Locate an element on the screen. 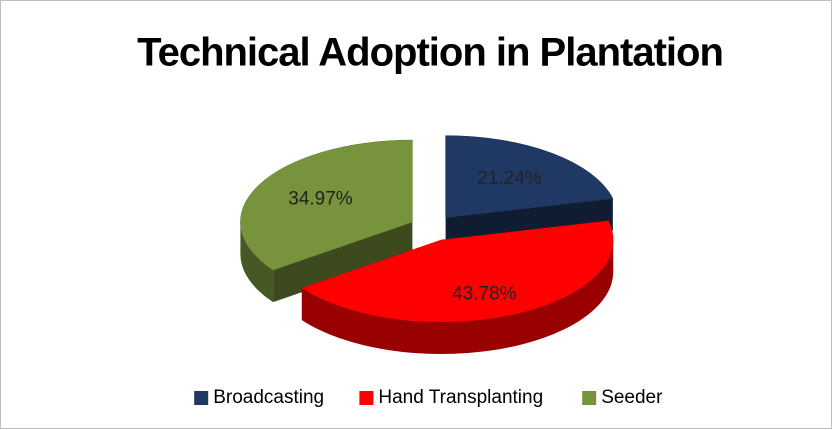 The image size is (833, 430). value-label: 34.97% is located at coordinates (320, 199).